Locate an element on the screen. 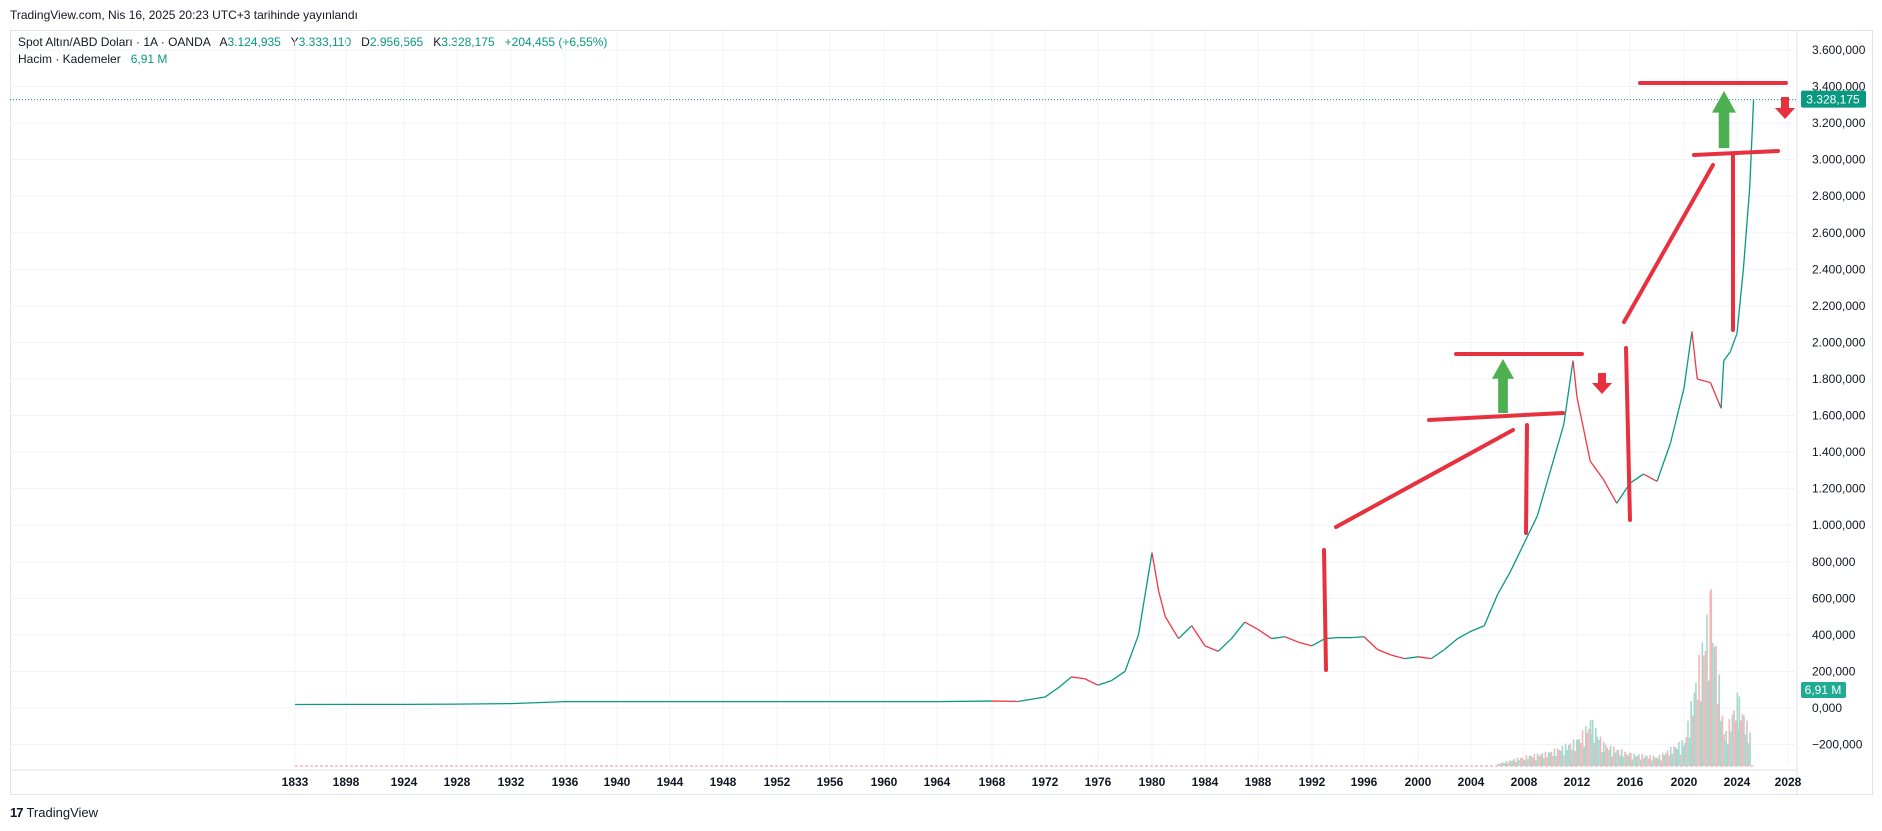 The width and height of the screenshot is (1882, 831). time-tick-label: 1936 is located at coordinates (565, 782).